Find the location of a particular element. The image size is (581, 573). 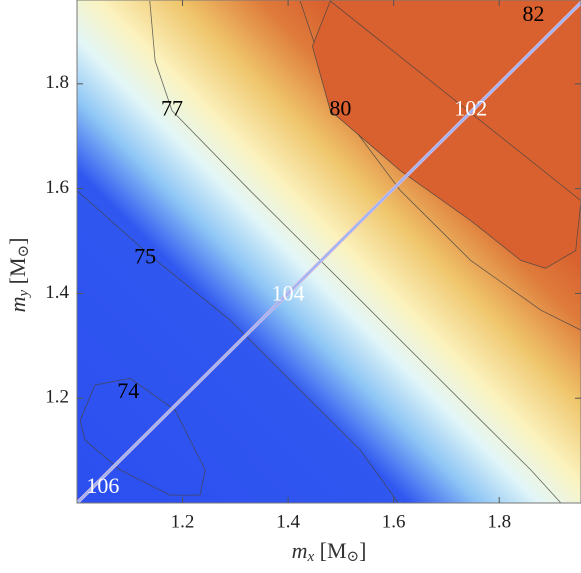

y-label-sub: y is located at coordinates (24, 294).